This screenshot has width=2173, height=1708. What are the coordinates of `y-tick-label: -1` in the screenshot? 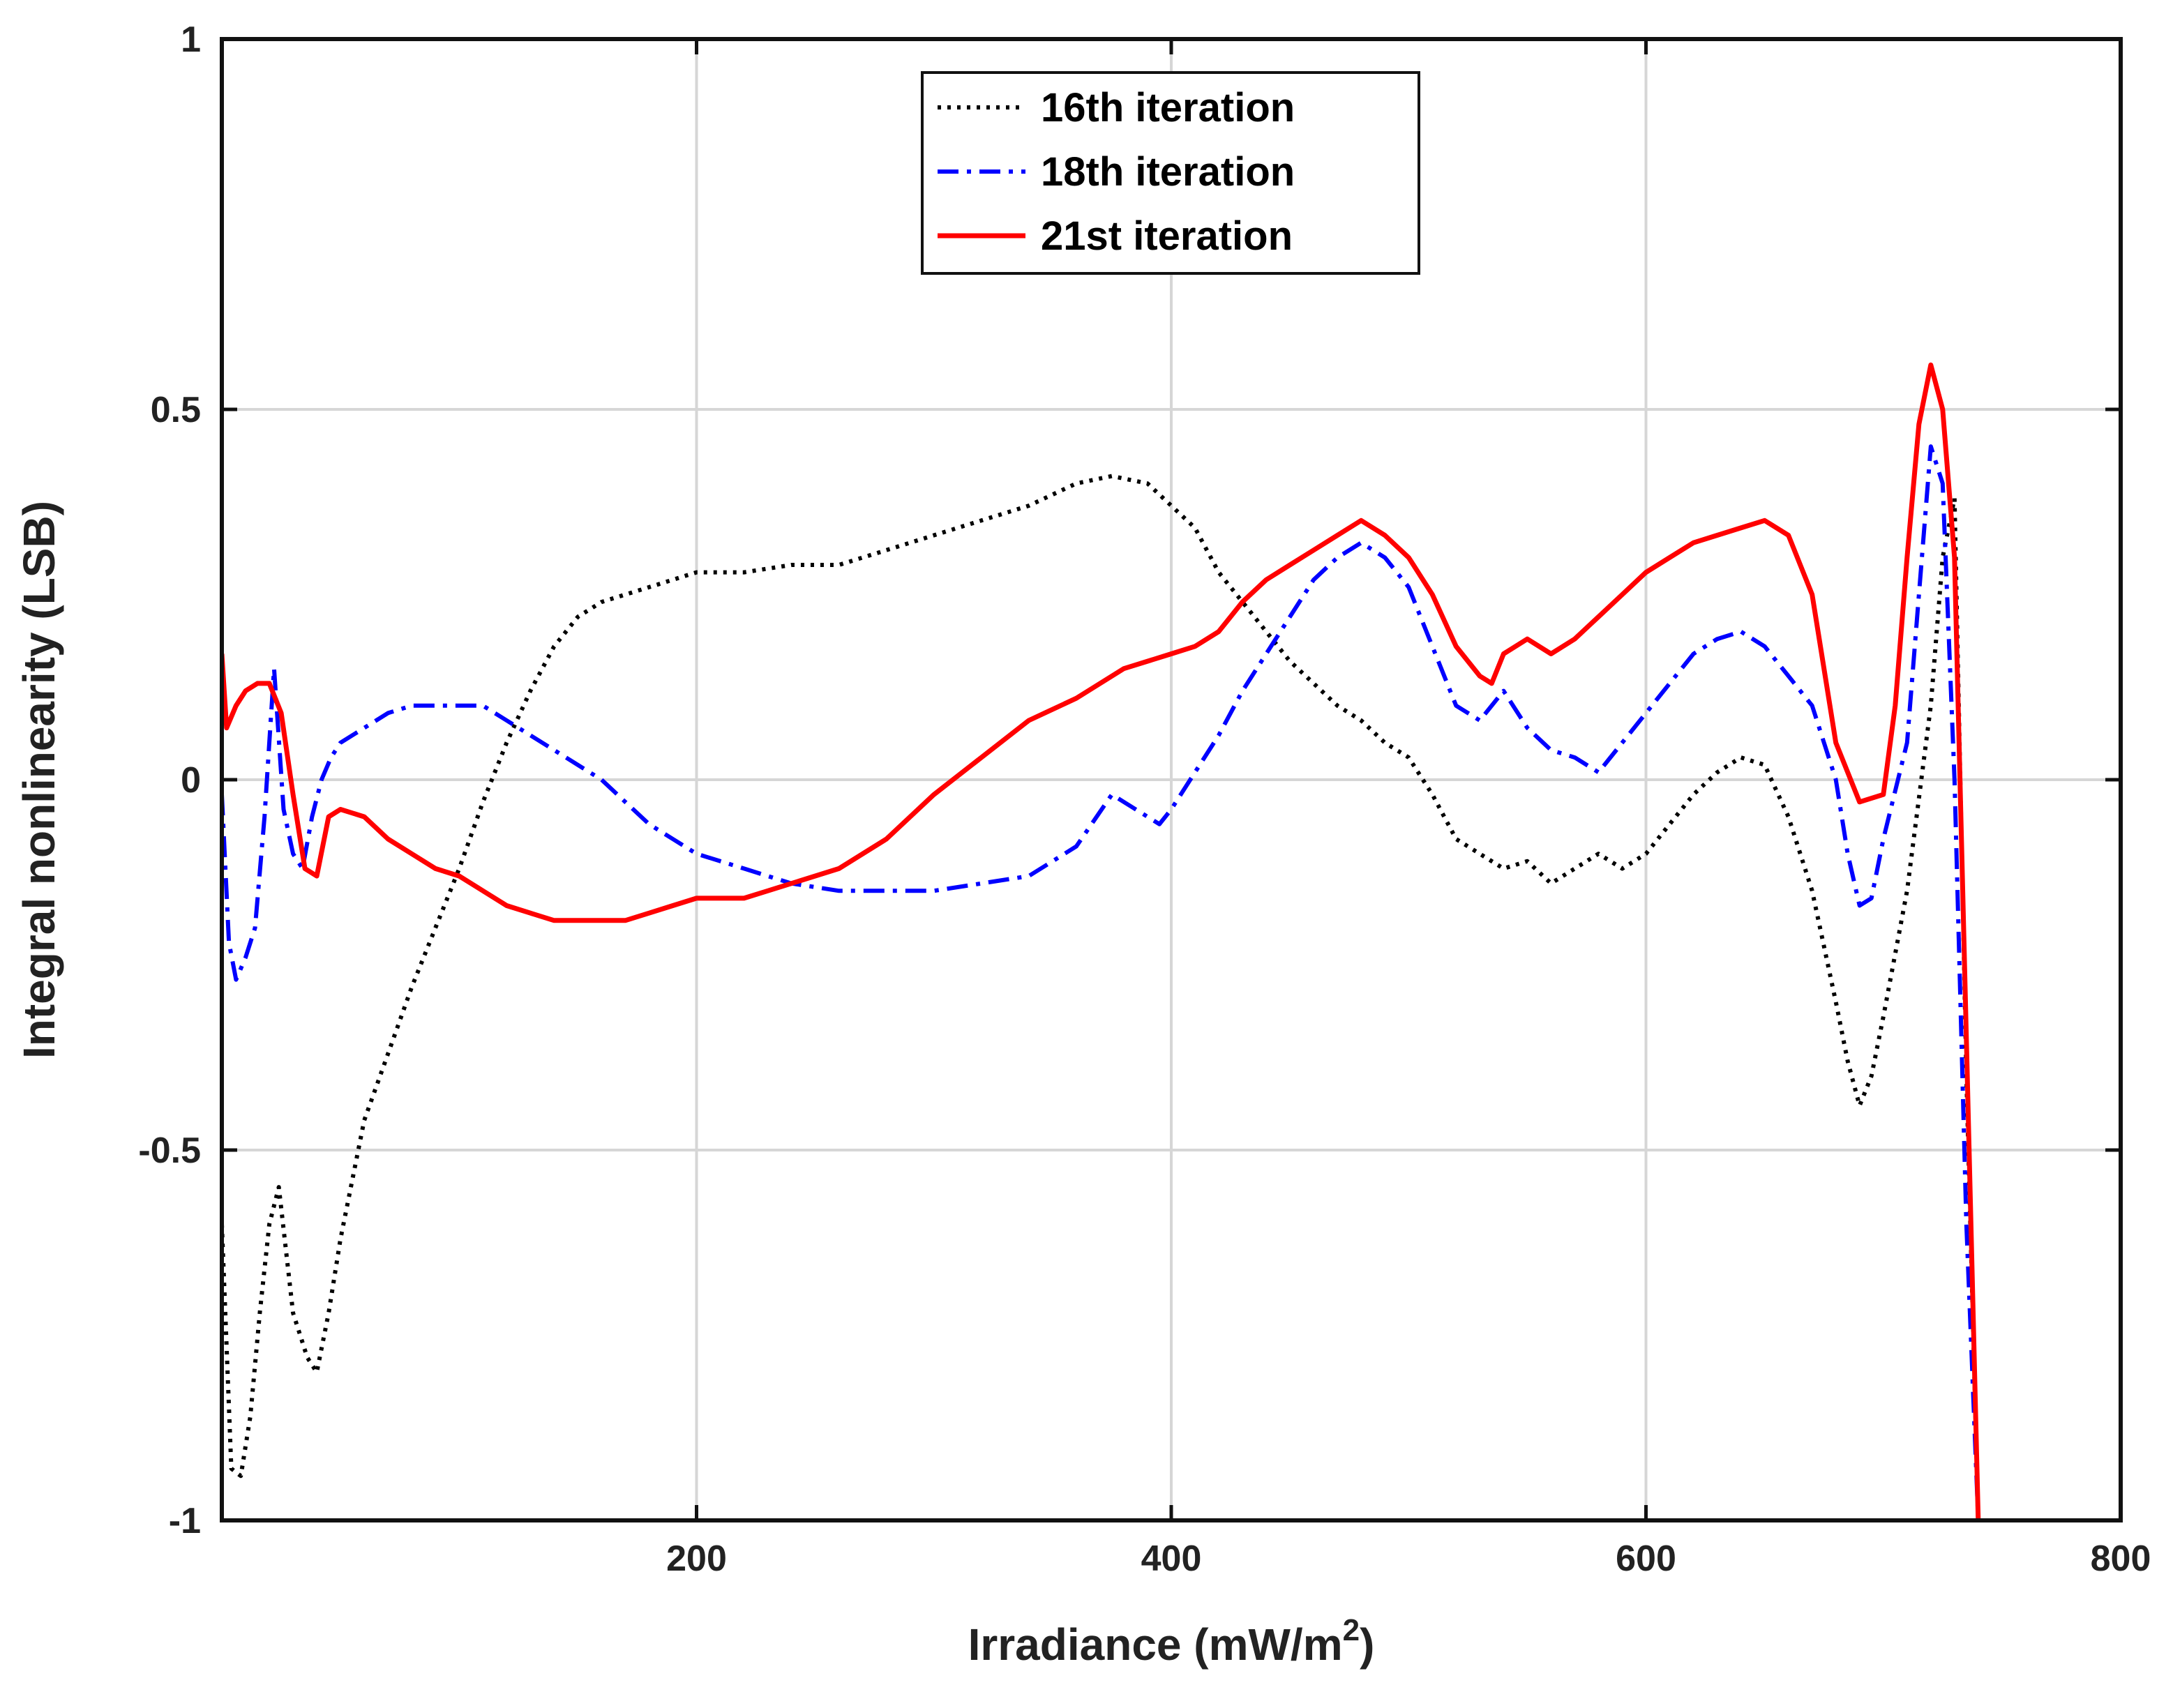 It's located at (185, 1521).